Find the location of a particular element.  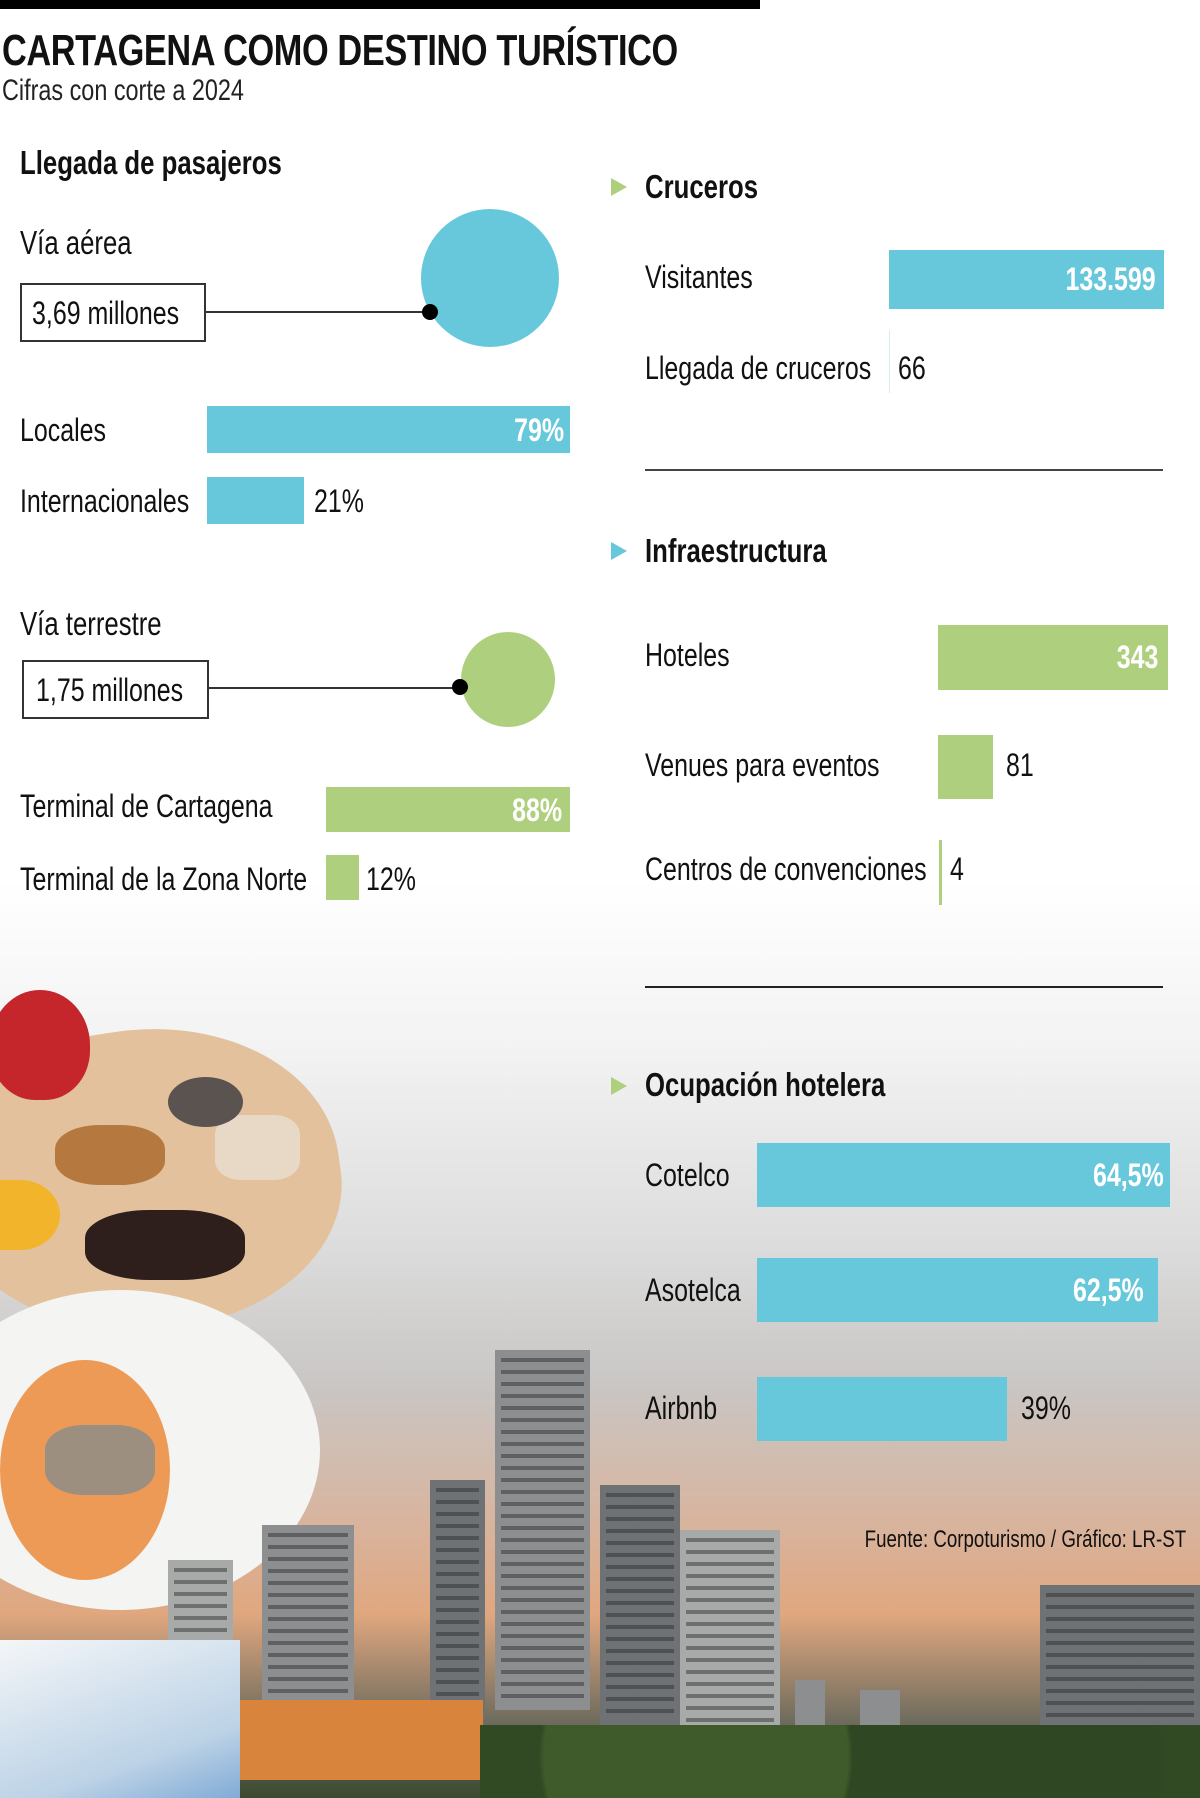

bar-value-text: 133.599 is located at coordinates (1110, 279).